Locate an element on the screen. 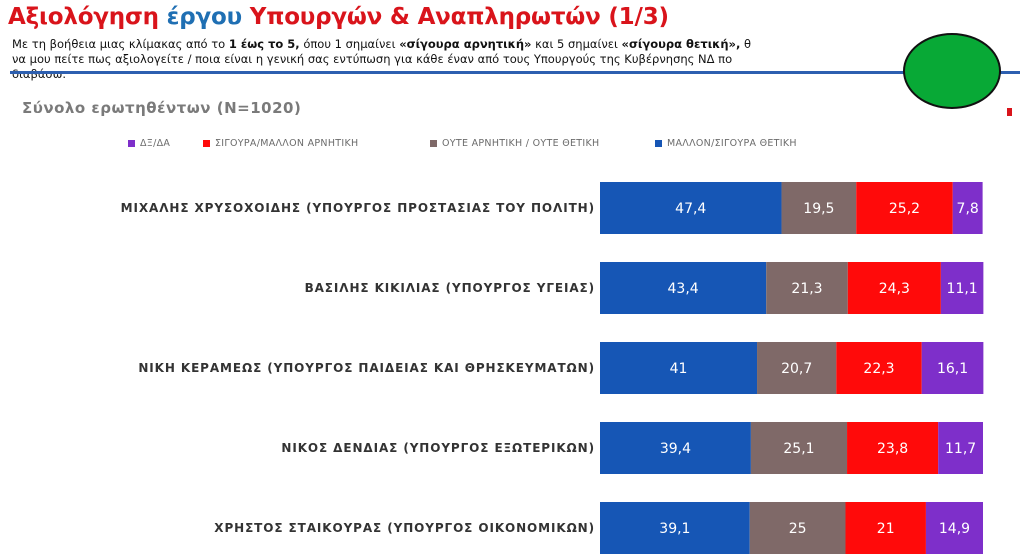 The height and width of the screenshot is (559, 1025). desc-text-c: όπου 1 σημαίνει is located at coordinates (349, 44).